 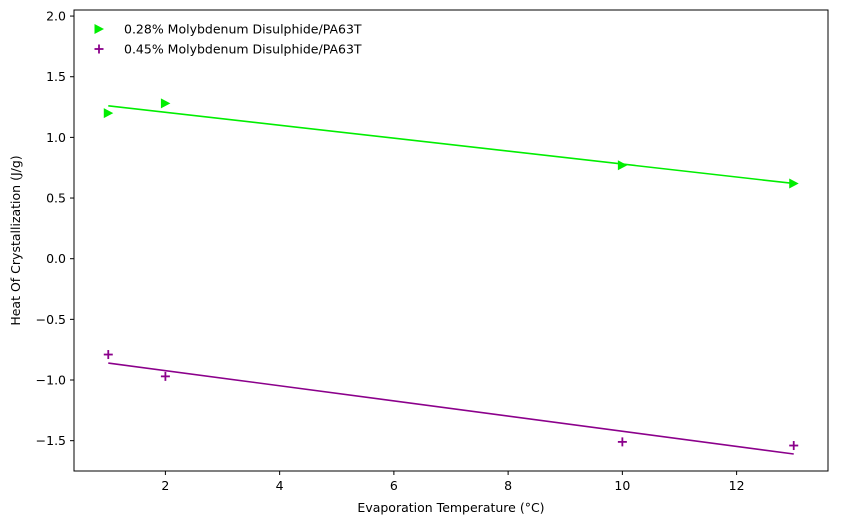 I want to click on x-tick-label: 6, so click(x=394, y=485).